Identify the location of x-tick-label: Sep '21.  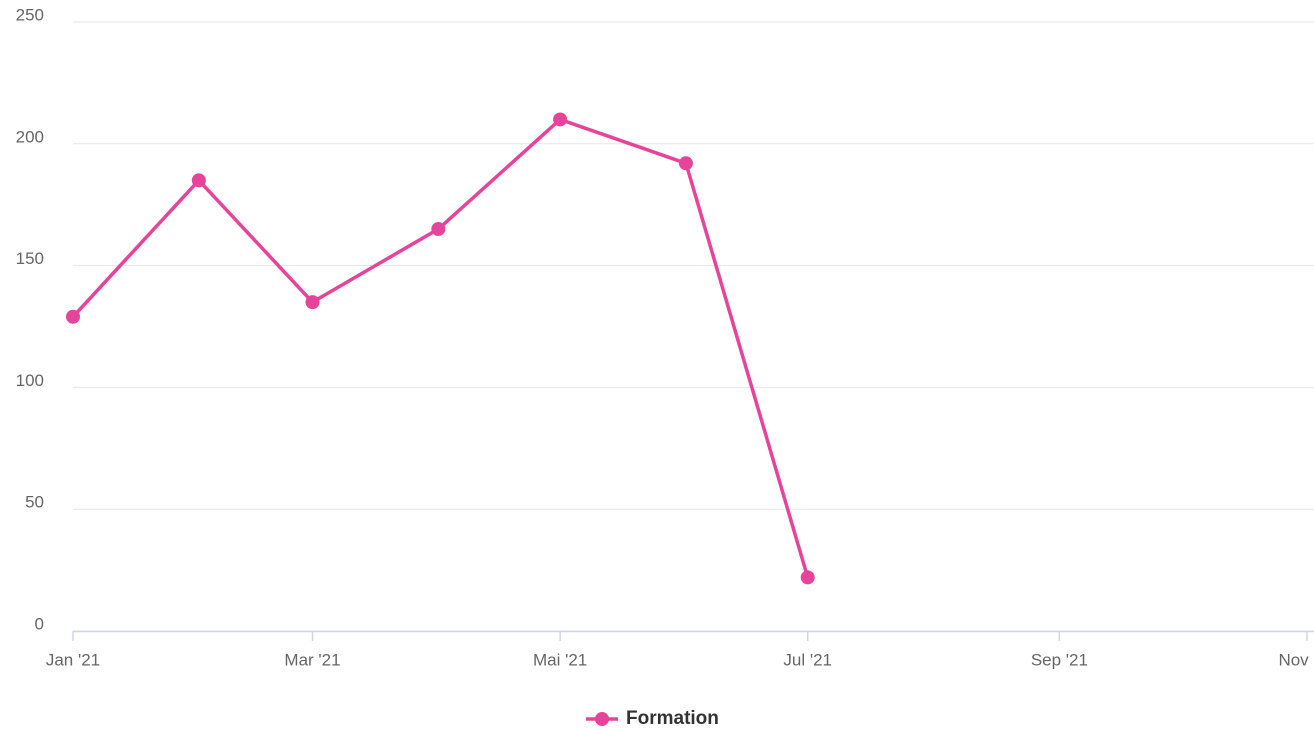
(1059, 659).